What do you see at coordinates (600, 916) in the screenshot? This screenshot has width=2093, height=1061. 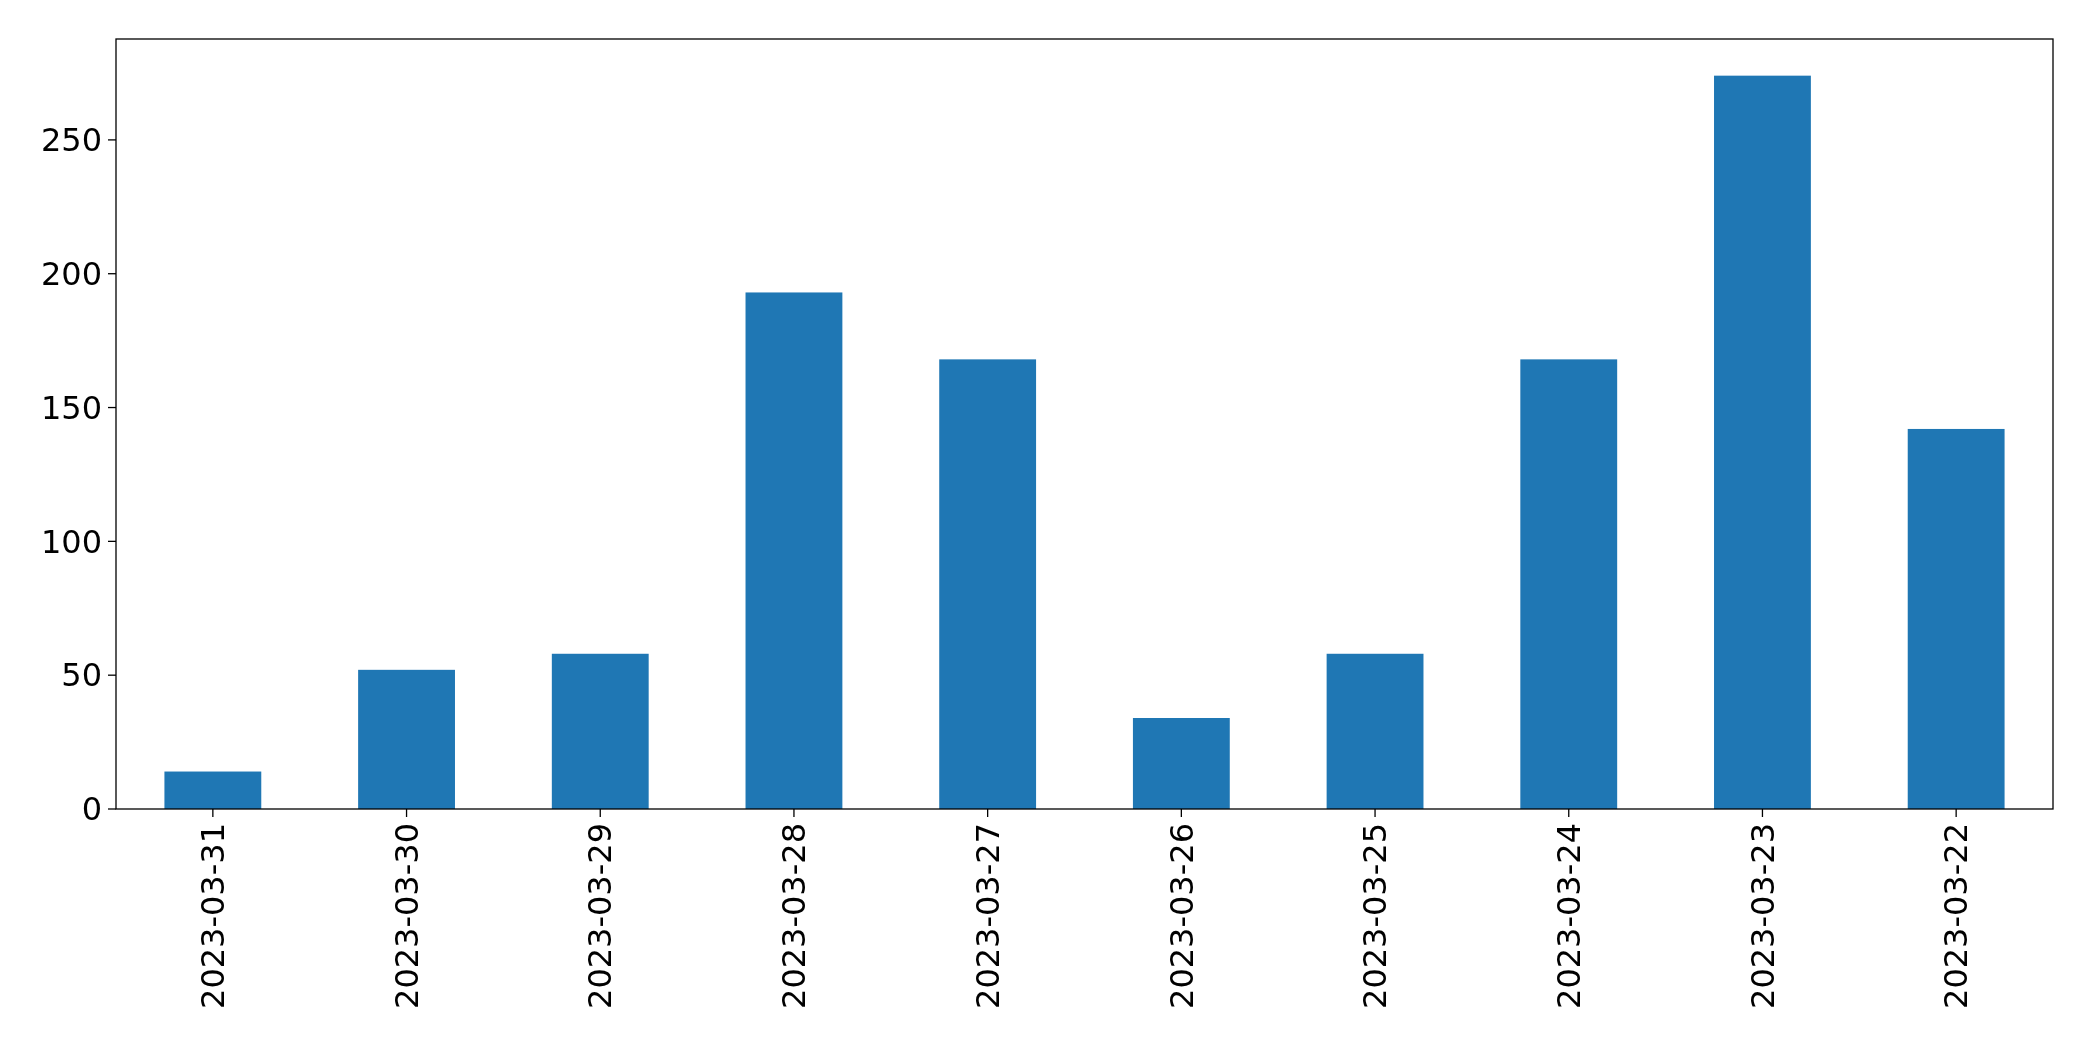 I see `x-tick-label: 2023-03-29` at bounding box center [600, 916].